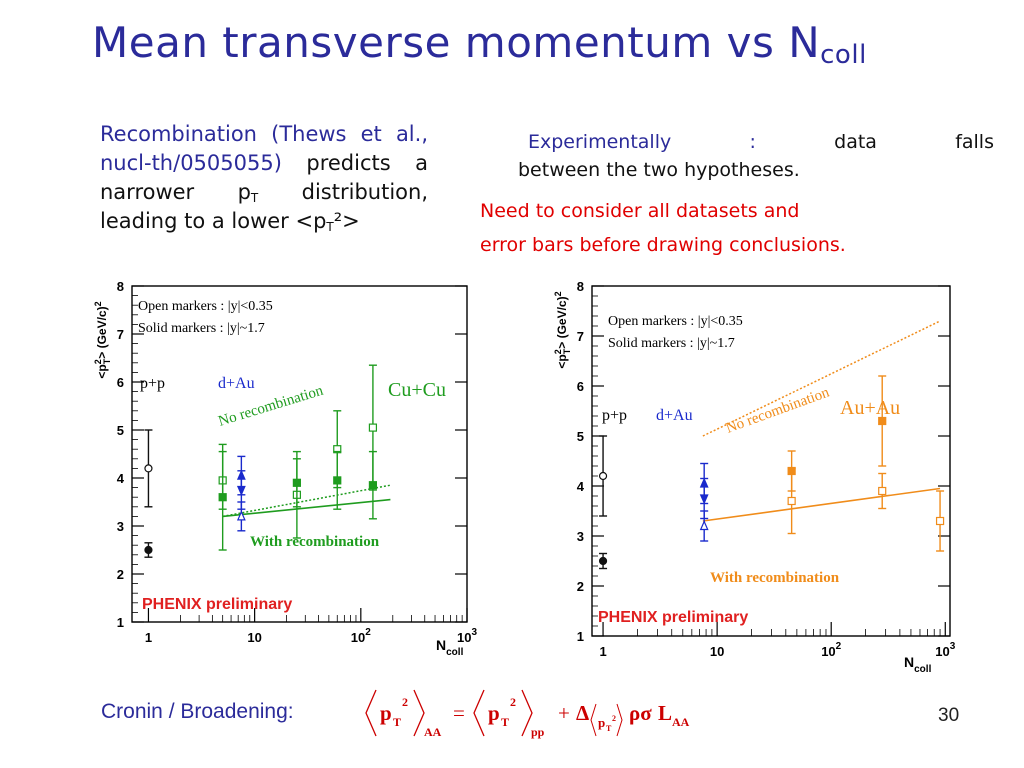  What do you see at coordinates (663, 245) in the screenshot?
I see `caution-line-2: error bars before drawing conclusions.` at bounding box center [663, 245].